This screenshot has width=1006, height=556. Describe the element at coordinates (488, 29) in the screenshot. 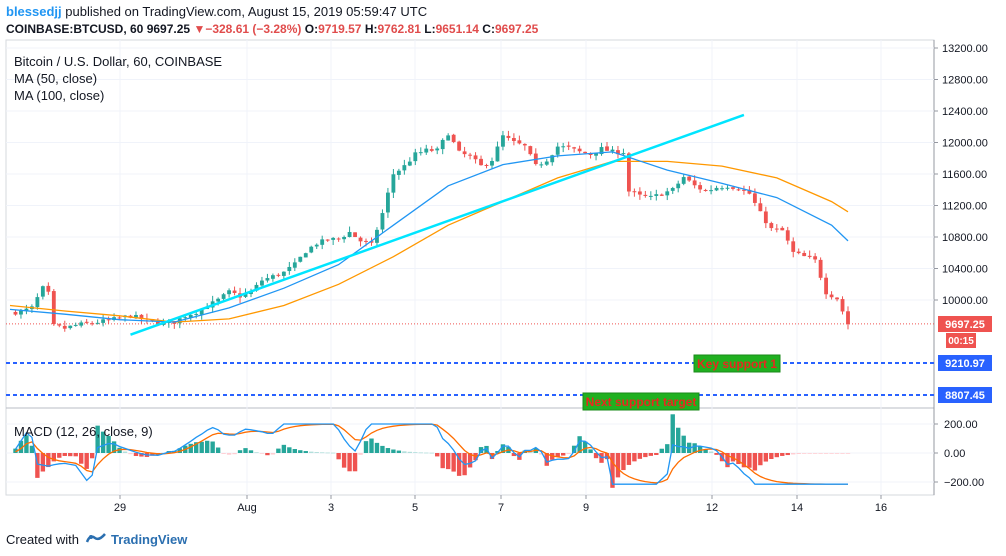

I see `close-label: C:` at that location.